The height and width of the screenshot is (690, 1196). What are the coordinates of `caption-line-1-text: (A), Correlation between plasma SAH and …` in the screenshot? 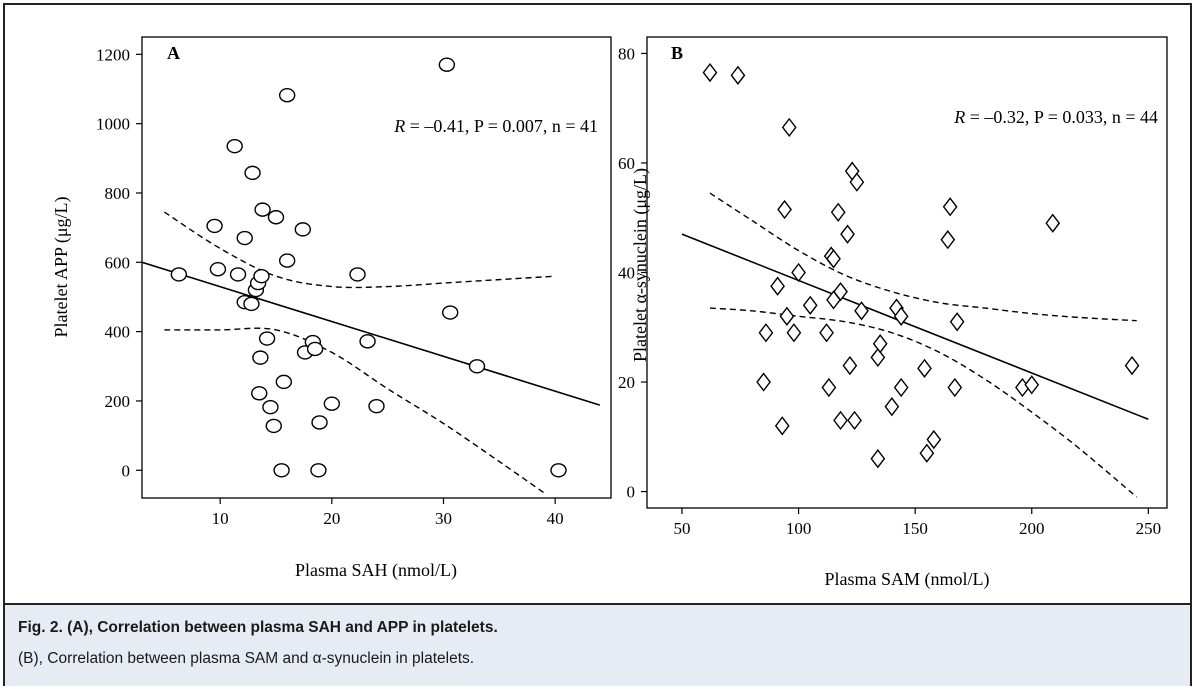 It's located at (280, 627).